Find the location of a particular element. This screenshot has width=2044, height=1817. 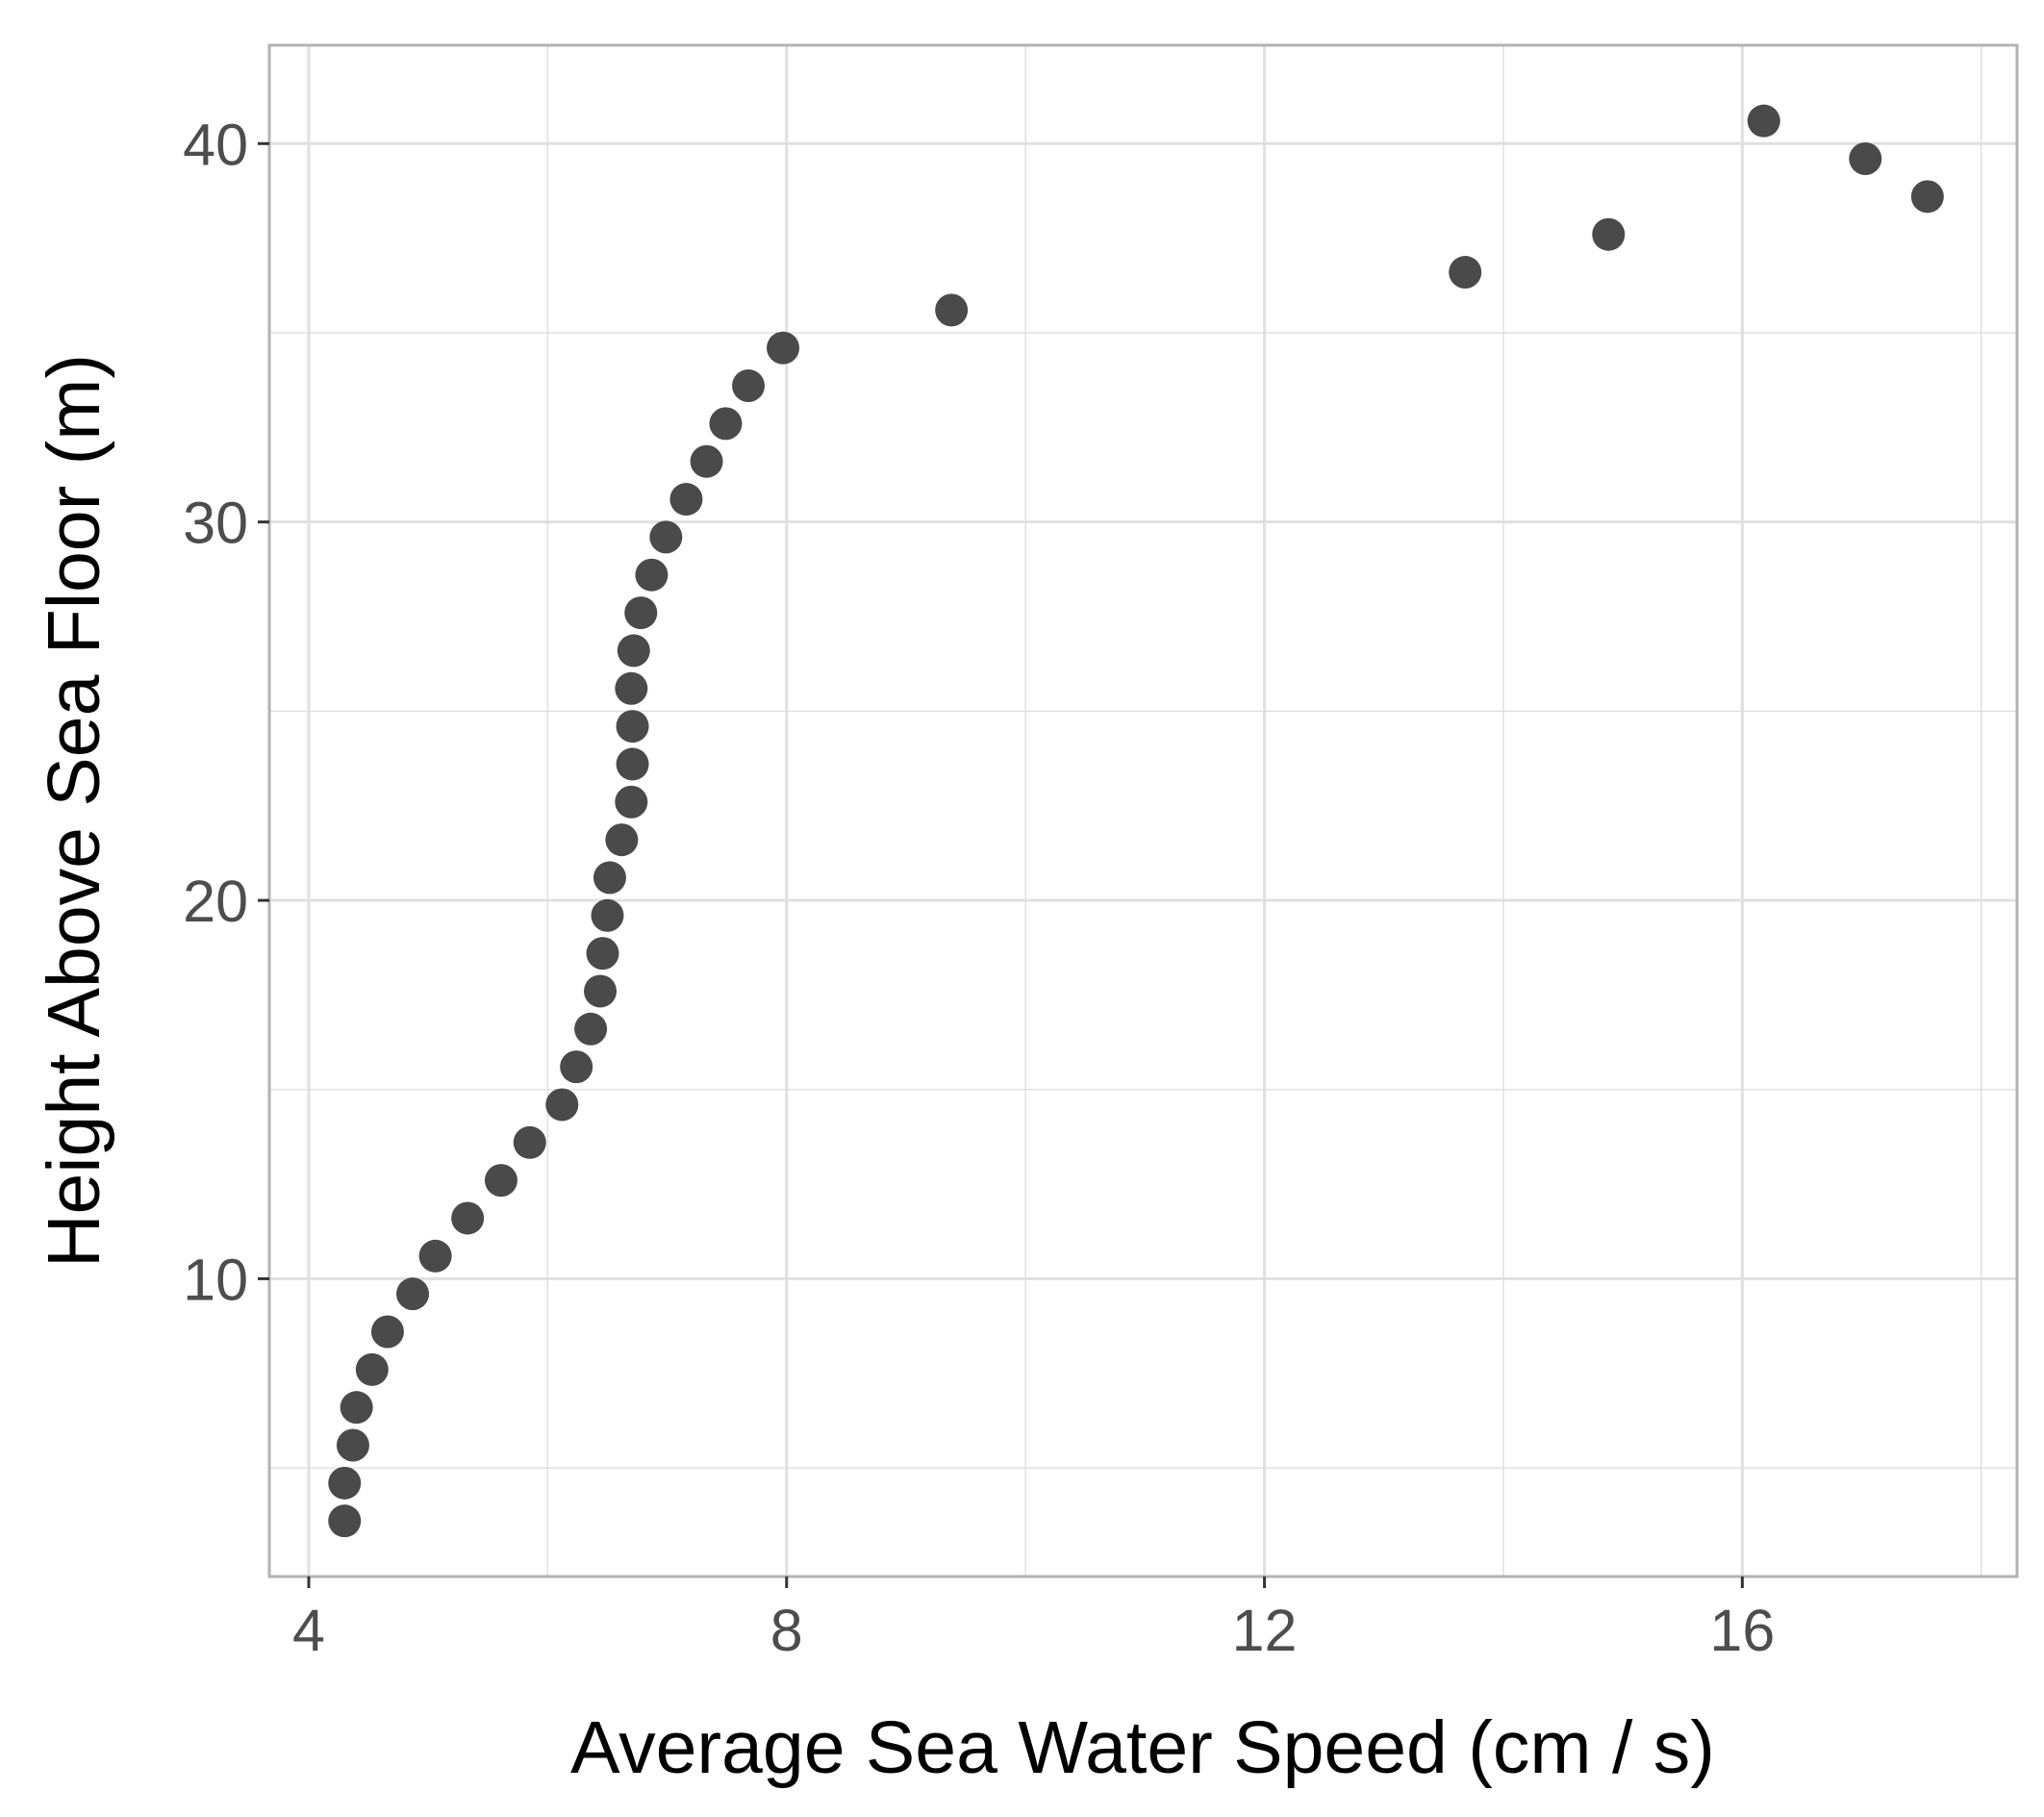

x-tick-label: 8 is located at coordinates (786, 1631).